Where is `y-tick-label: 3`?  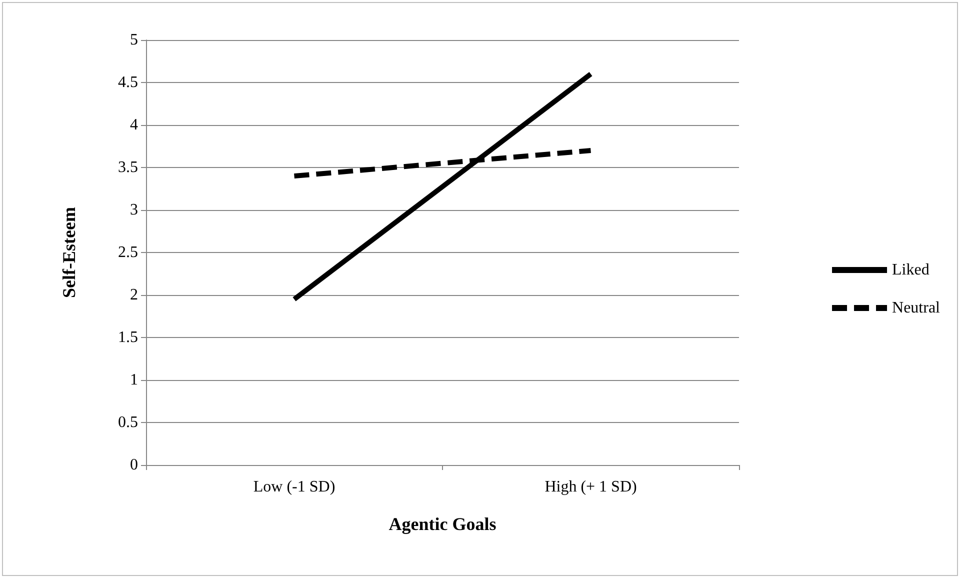 y-tick-label: 3 is located at coordinates (134, 210).